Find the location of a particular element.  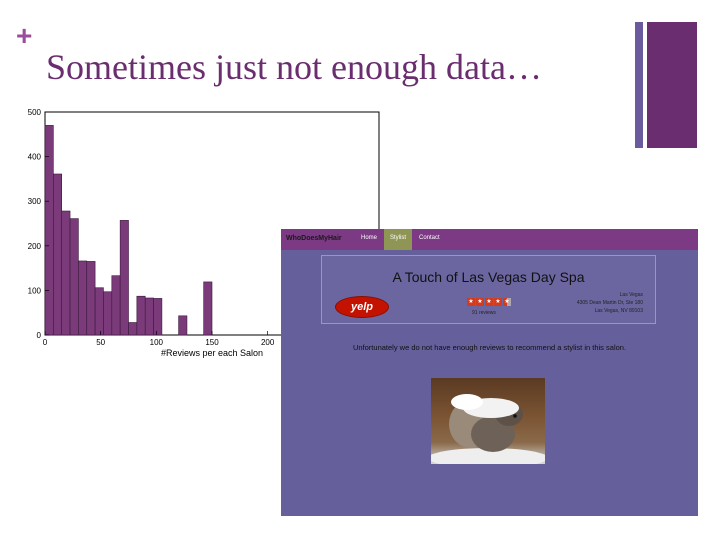

nav-home: Home is located at coordinates (369, 238).